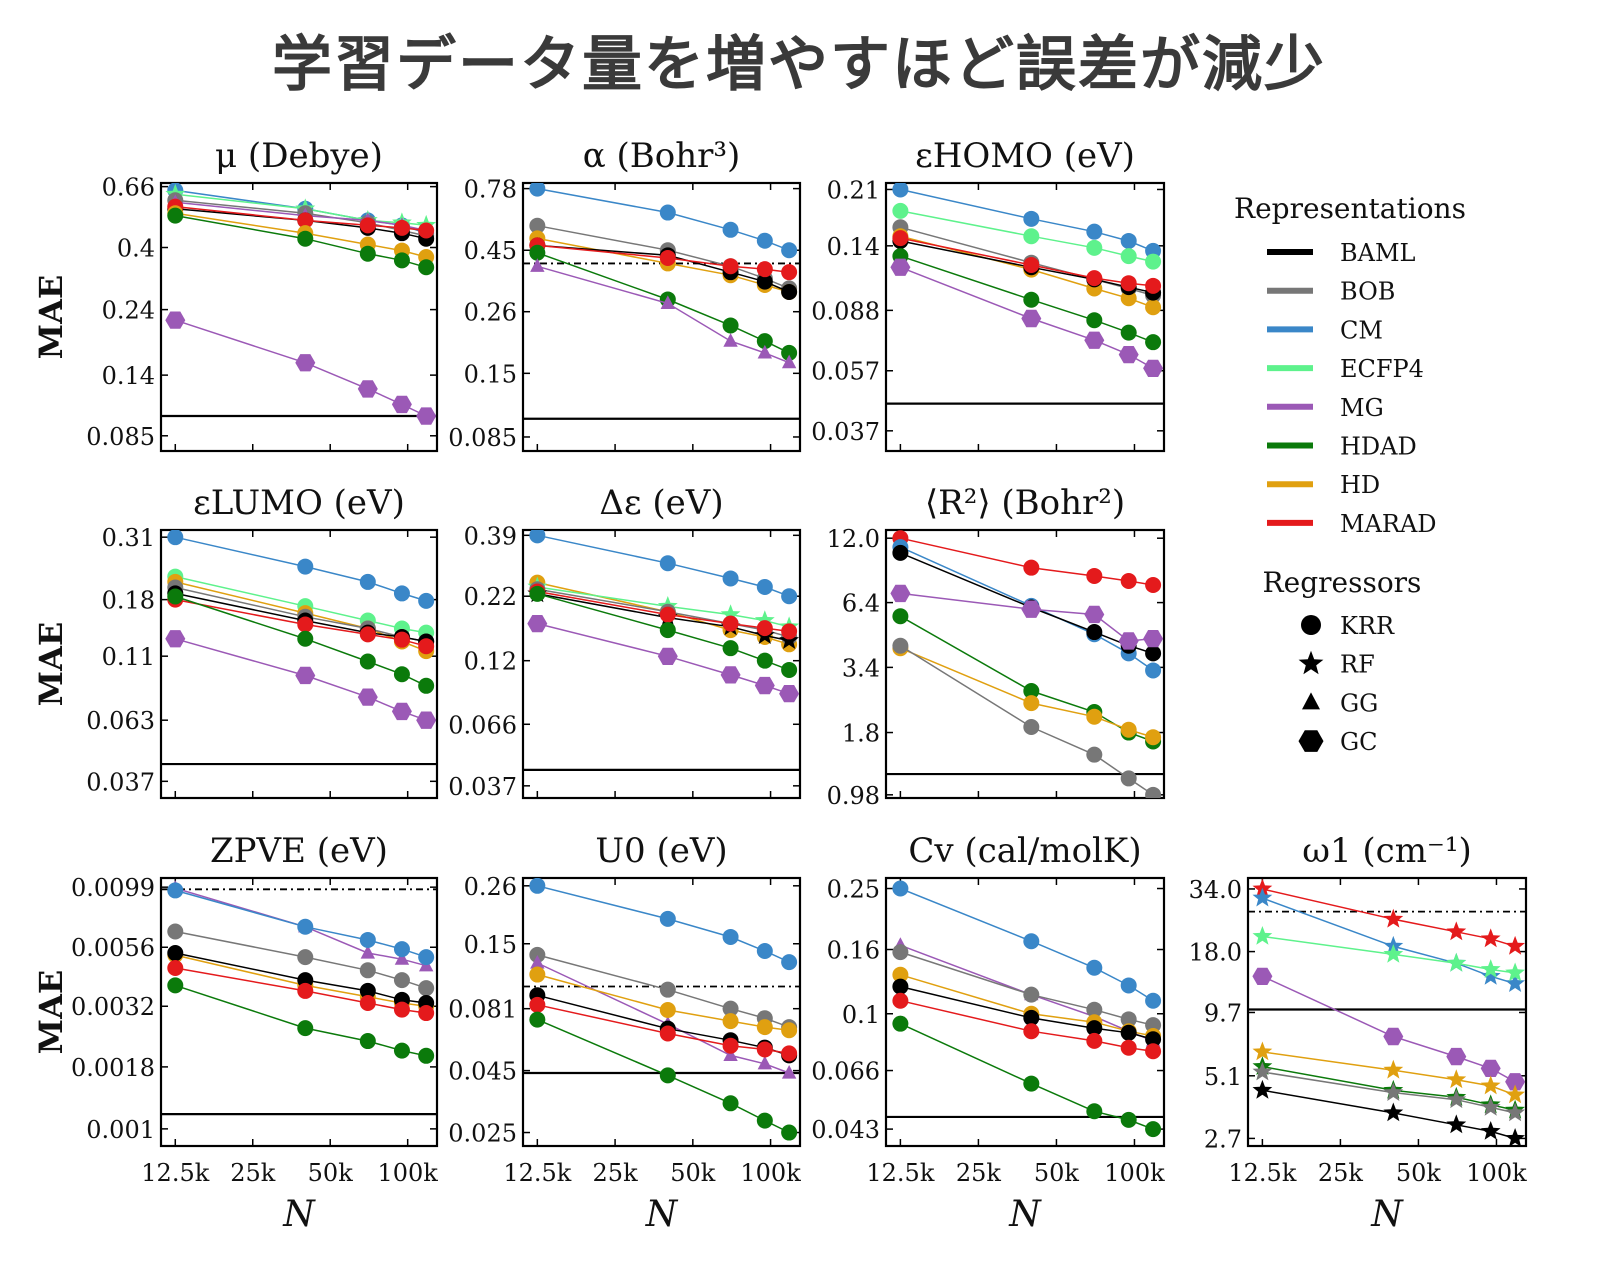  I want to click on hexagon-marker-icon, so click(1311, 741).